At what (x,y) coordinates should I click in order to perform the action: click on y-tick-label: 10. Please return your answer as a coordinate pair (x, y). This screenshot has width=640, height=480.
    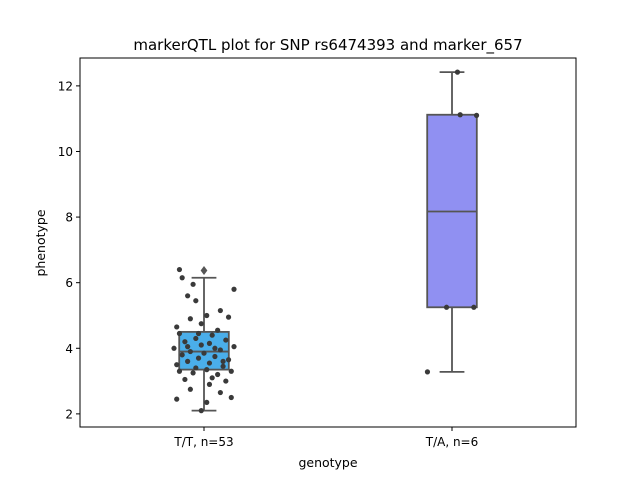
    Looking at the image, I should click on (65, 152).